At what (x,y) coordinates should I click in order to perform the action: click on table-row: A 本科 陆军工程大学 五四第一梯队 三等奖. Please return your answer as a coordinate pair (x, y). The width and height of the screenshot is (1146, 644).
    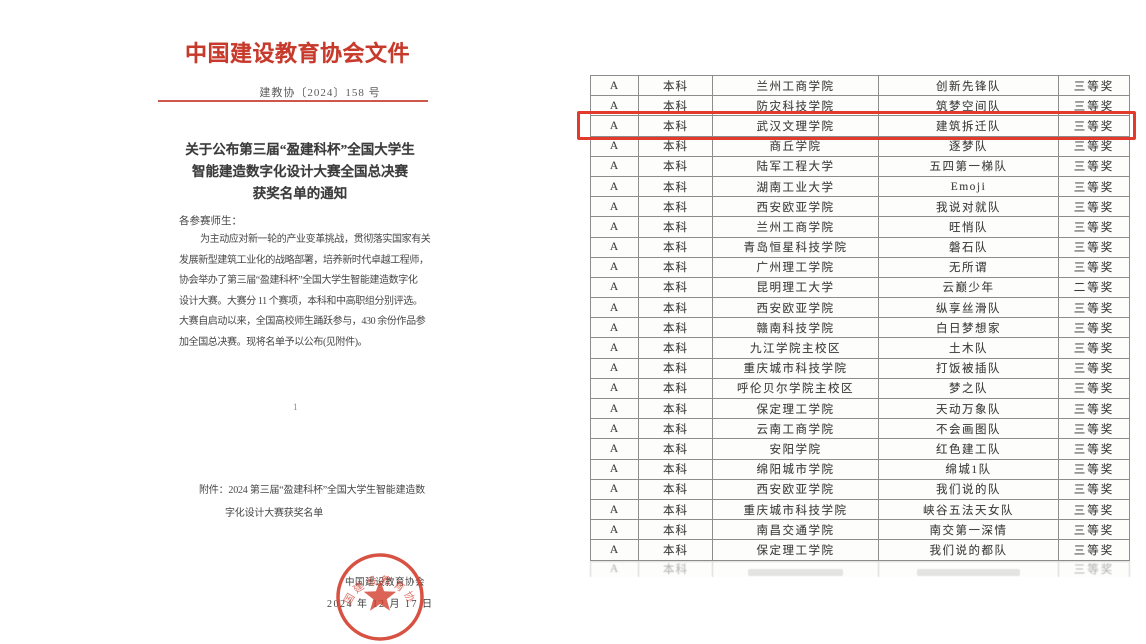
    Looking at the image, I should click on (860, 165).